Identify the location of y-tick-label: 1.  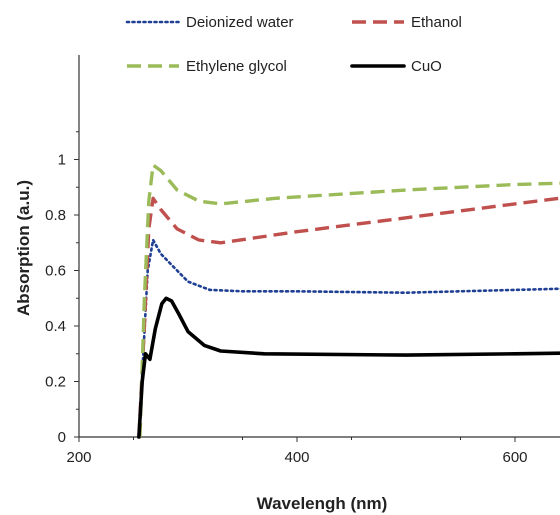
(62, 160).